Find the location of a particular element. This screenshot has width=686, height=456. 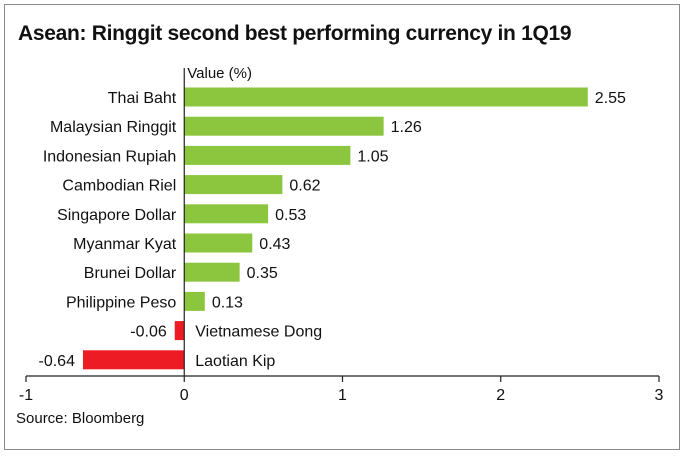

data-label: 1.05 is located at coordinates (372, 156).